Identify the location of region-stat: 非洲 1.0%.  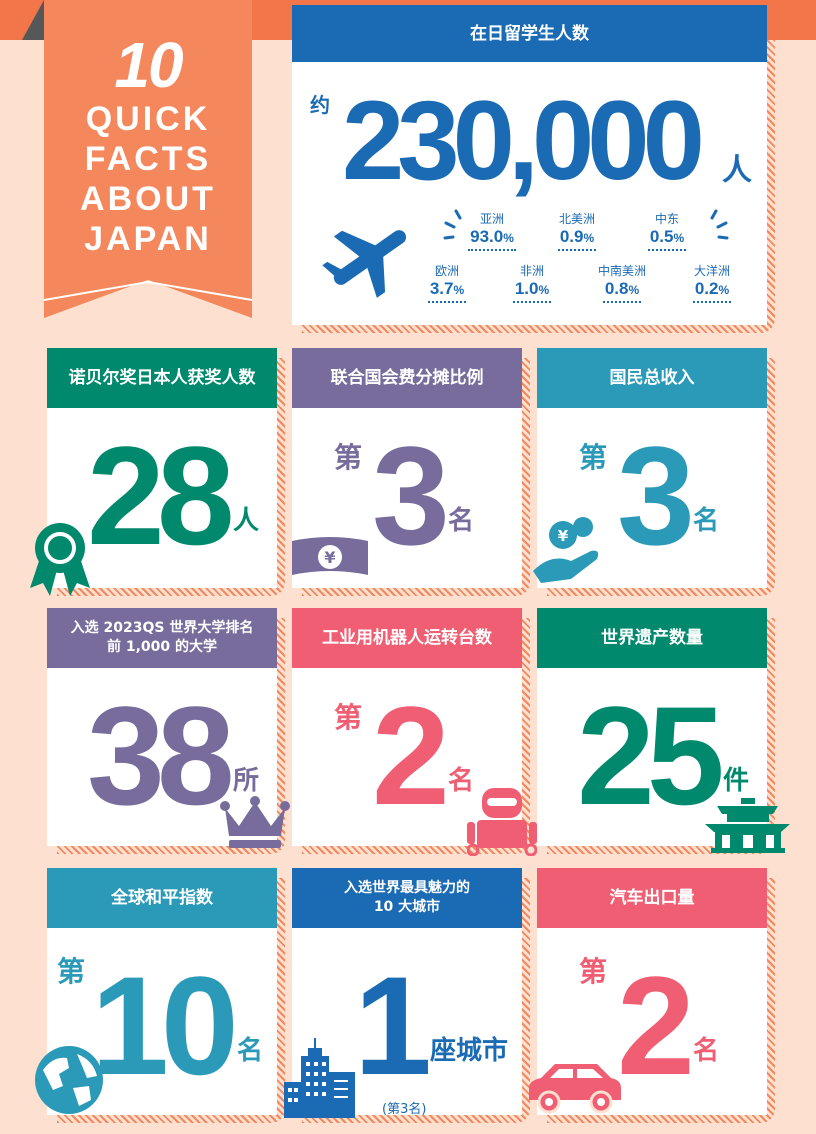
(532, 282).